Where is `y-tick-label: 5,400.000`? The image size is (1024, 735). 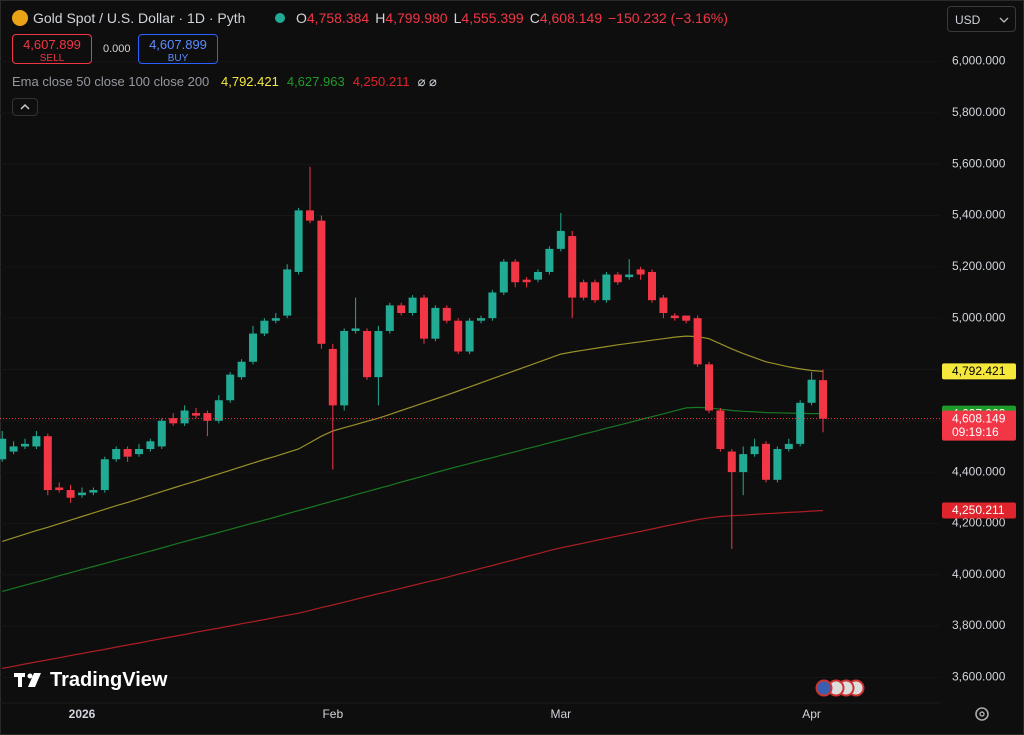
y-tick-label: 5,400.000 is located at coordinates (979, 215).